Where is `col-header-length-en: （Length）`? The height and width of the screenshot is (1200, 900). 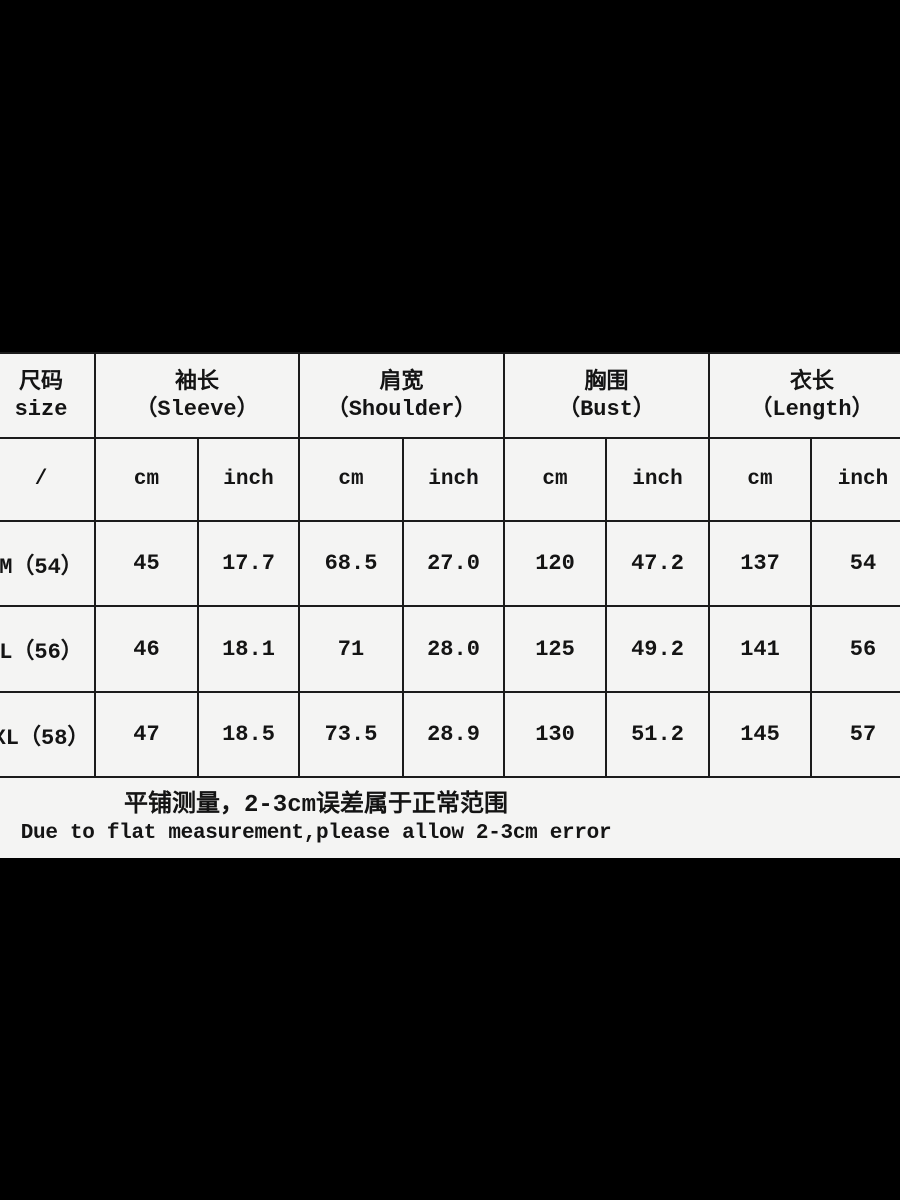
col-header-length-en: （Length） is located at coordinates (812, 409).